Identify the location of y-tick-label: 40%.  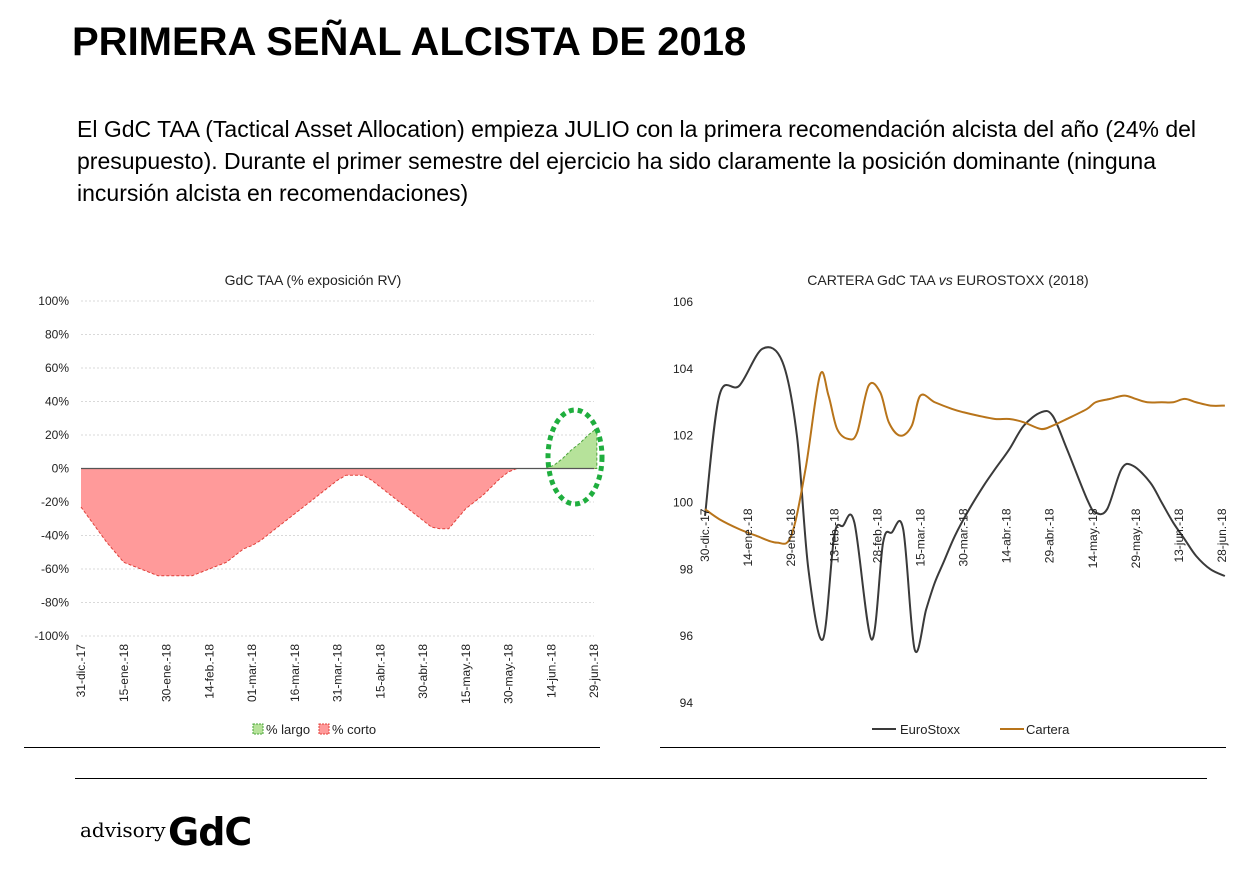
(57, 402).